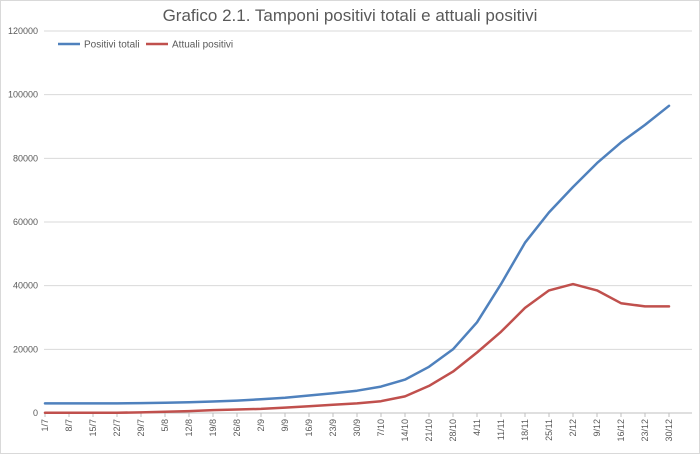  What do you see at coordinates (189, 428) in the screenshot?
I see `x-tick-label: 12/8` at bounding box center [189, 428].